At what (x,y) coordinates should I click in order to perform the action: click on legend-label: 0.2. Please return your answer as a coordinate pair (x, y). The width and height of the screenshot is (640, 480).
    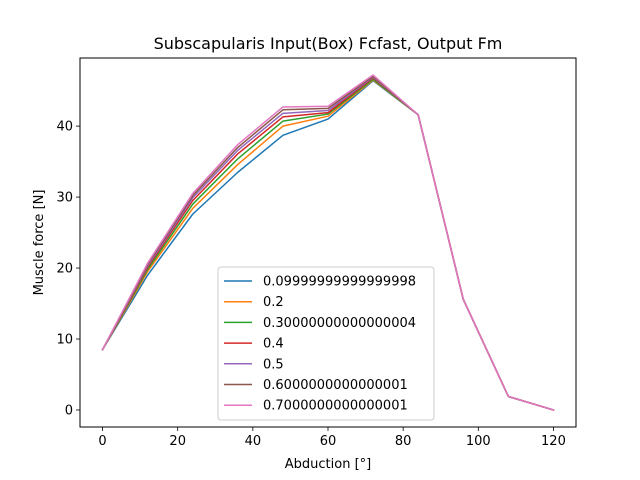
    Looking at the image, I should click on (273, 302).